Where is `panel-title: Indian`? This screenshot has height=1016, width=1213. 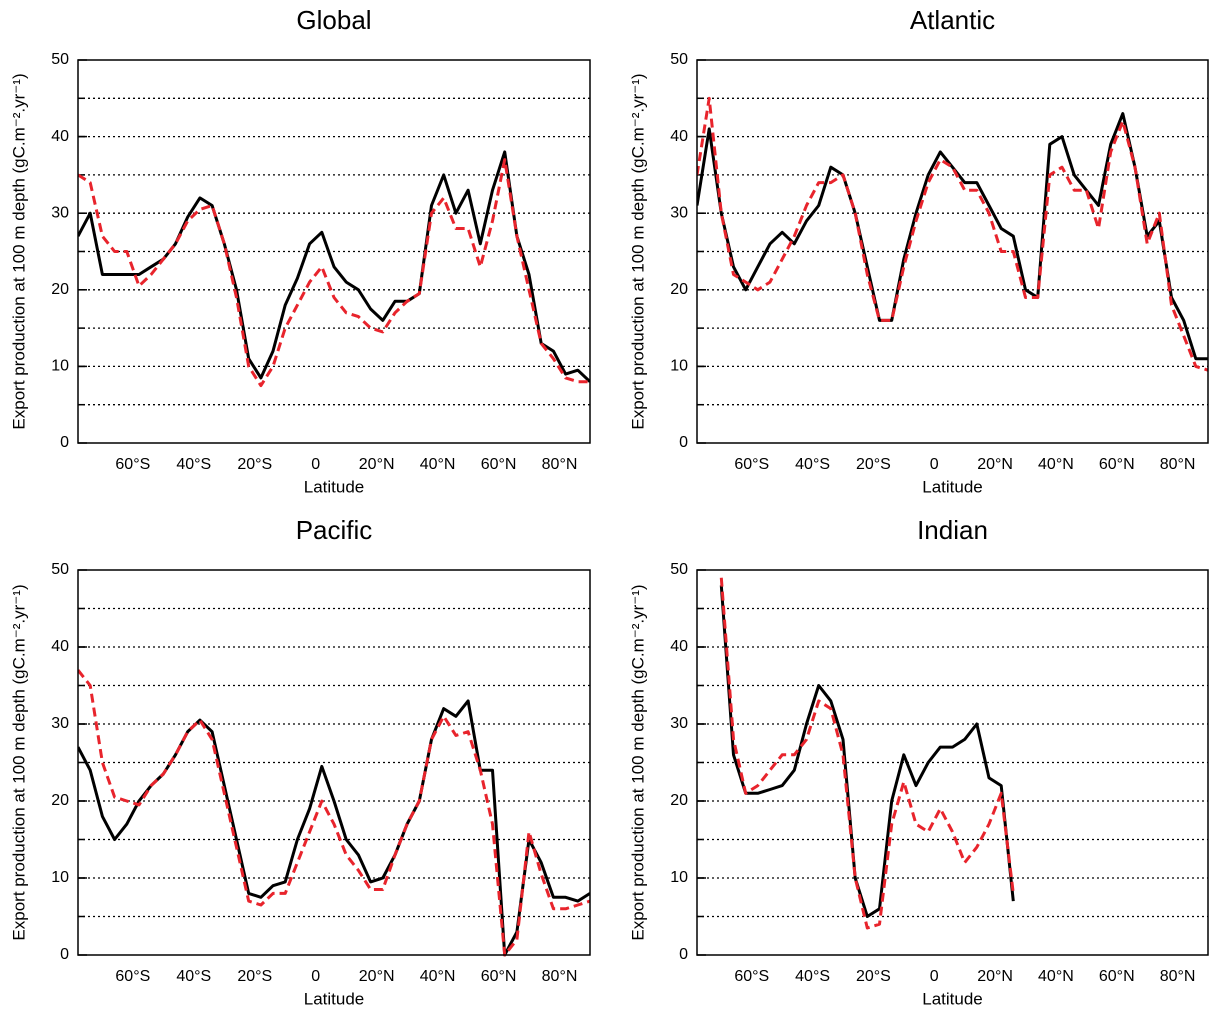
panel-title: Indian is located at coordinates (952, 530).